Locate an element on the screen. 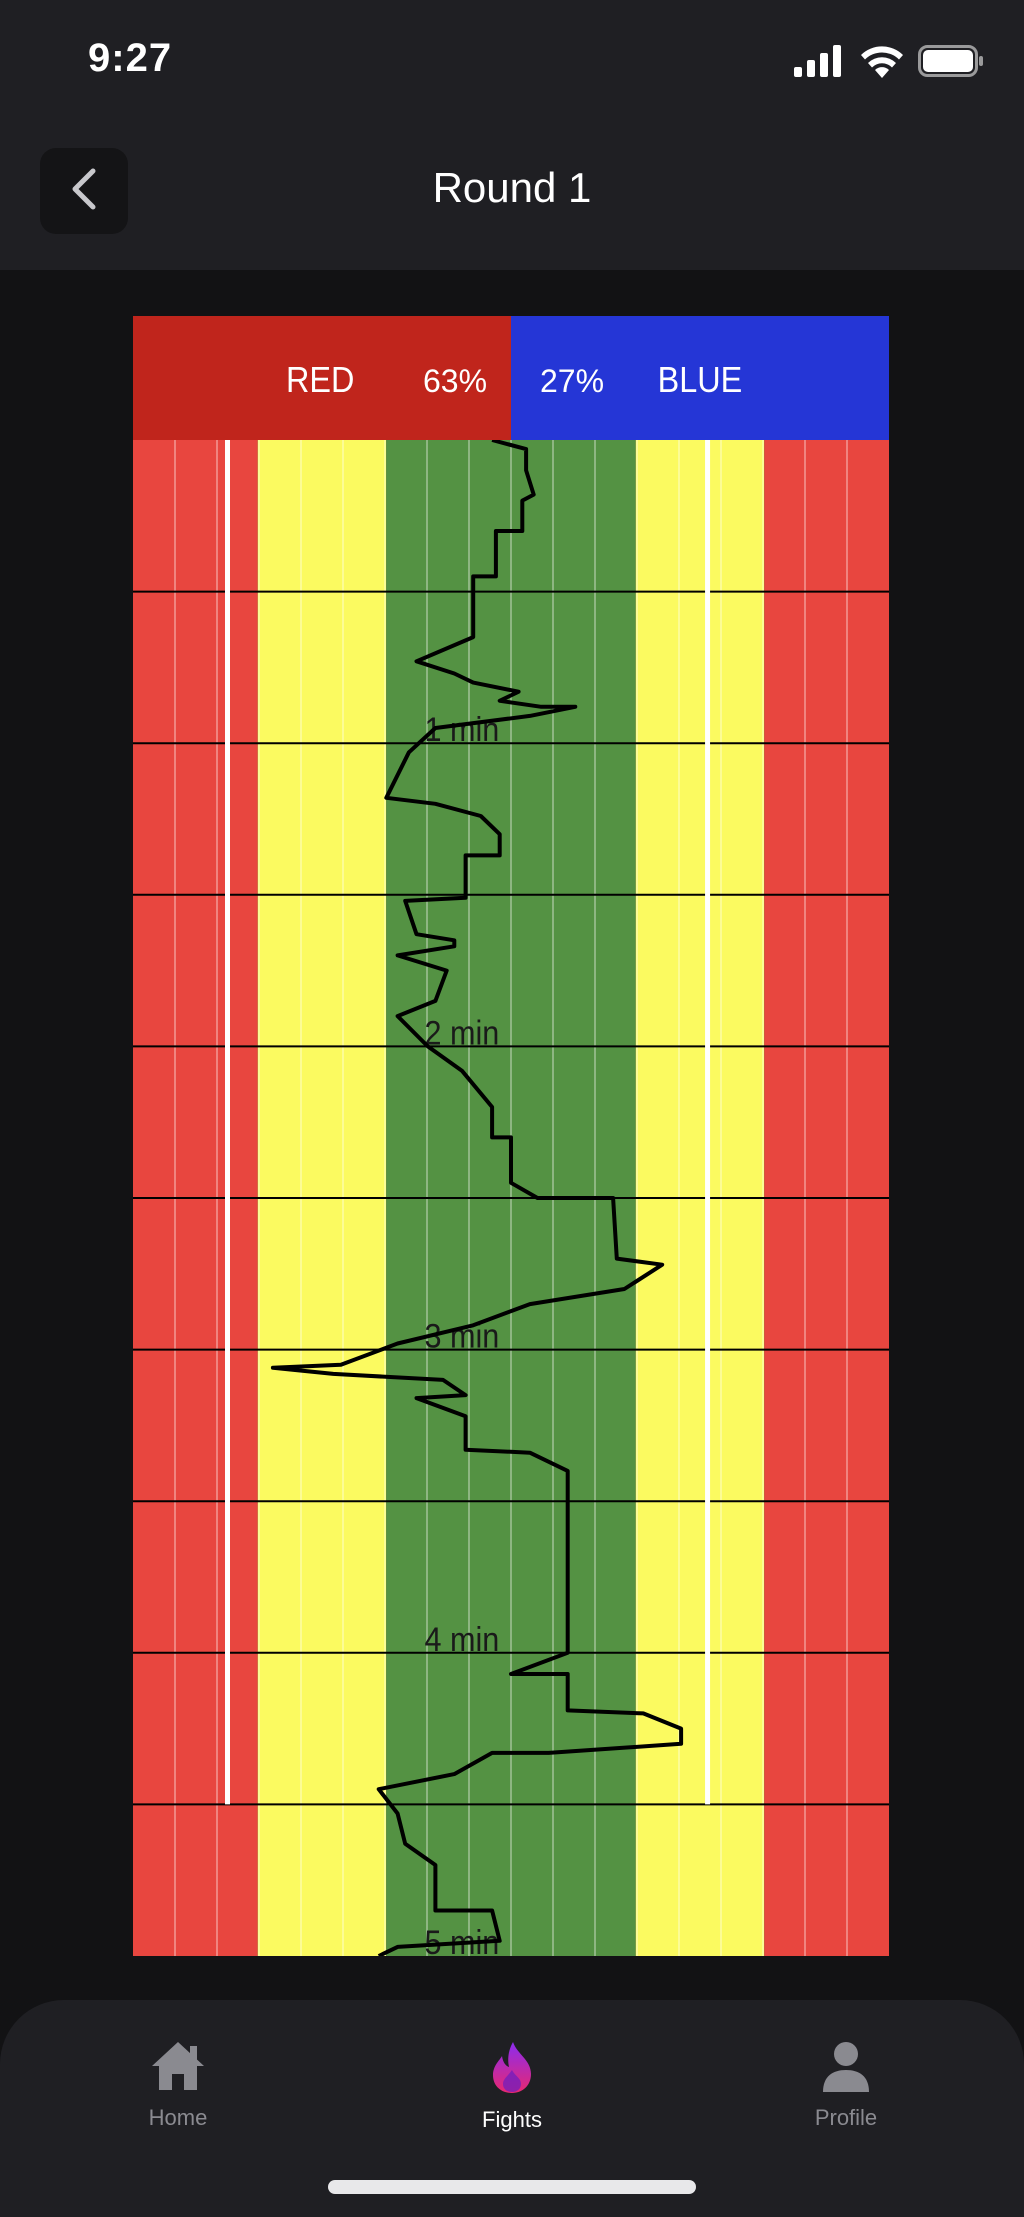  back-button is located at coordinates (84, 191).